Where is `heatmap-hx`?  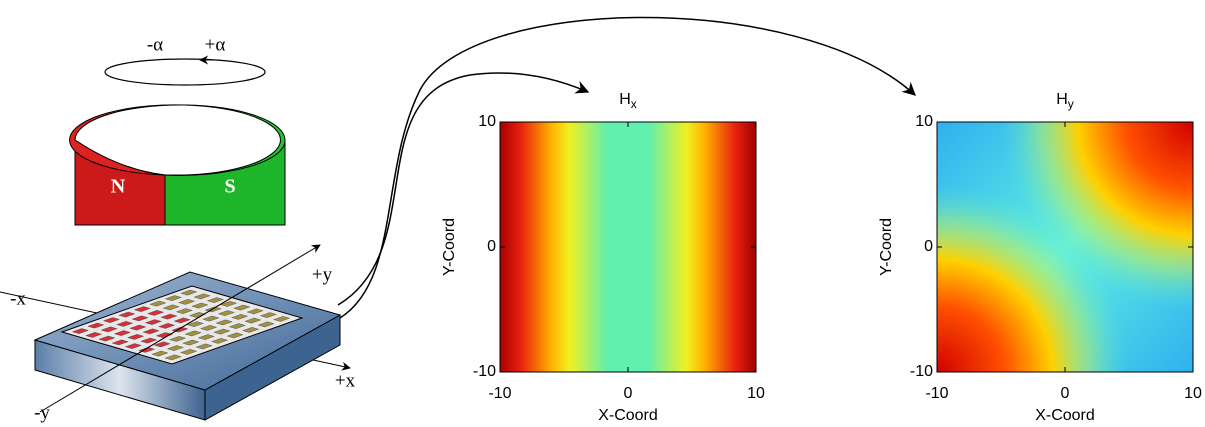
heatmap-hx is located at coordinates (628, 247).